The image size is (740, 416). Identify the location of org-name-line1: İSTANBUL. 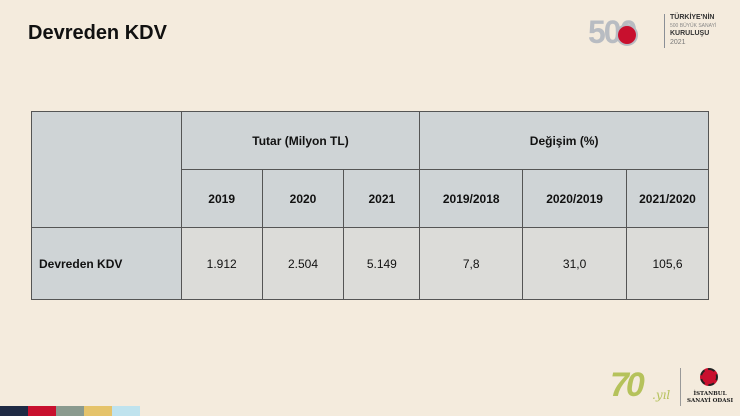
(710, 394).